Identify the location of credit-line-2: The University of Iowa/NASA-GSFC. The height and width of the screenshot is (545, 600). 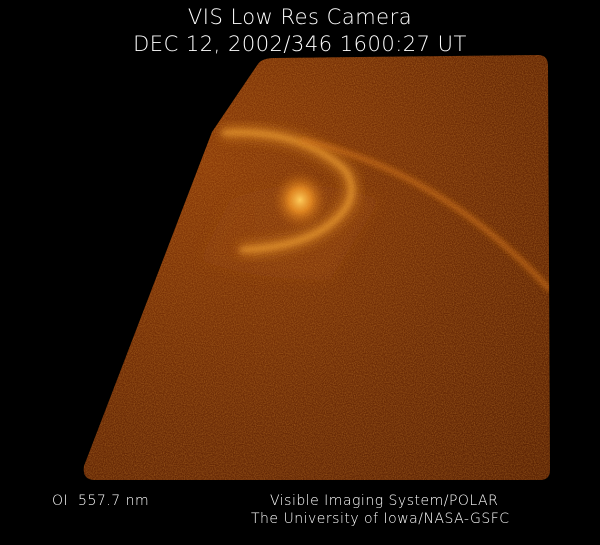
(380, 519).